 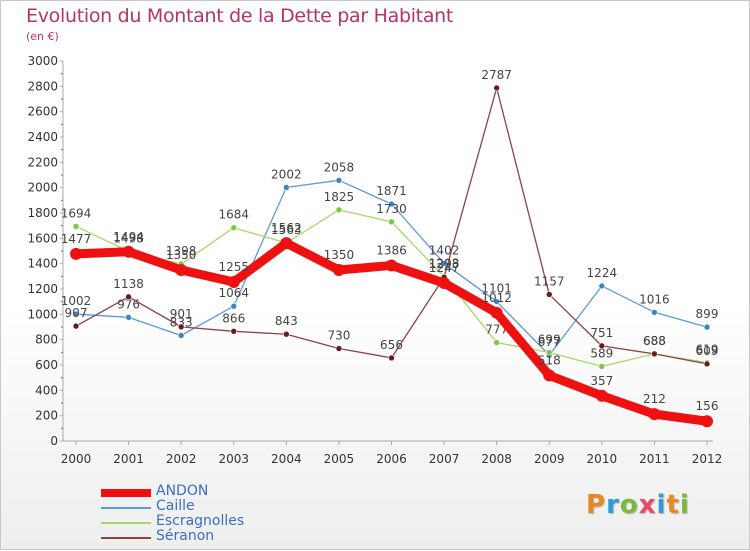 What do you see at coordinates (42, 213) in the screenshot?
I see `y-tick-label: 1800` at bounding box center [42, 213].